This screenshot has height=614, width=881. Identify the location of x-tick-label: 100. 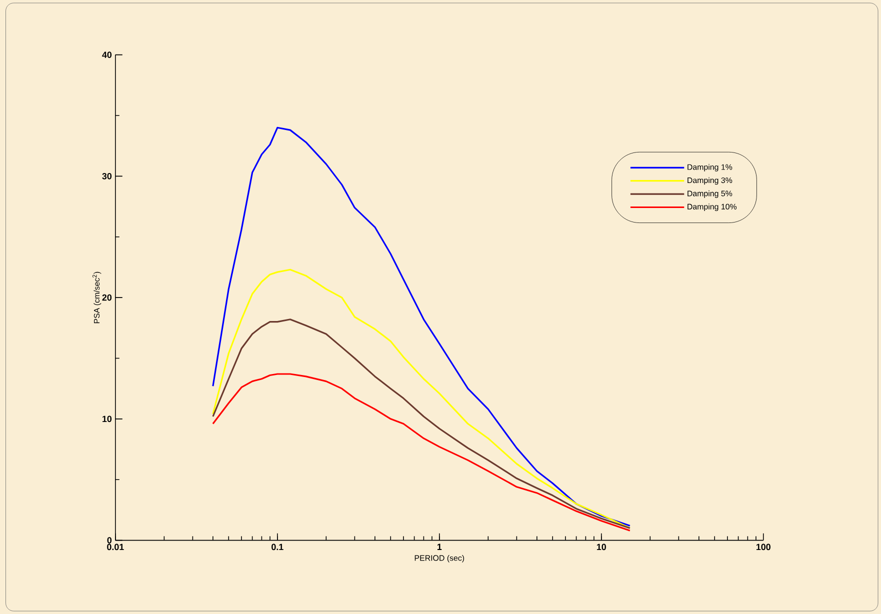
(763, 547).